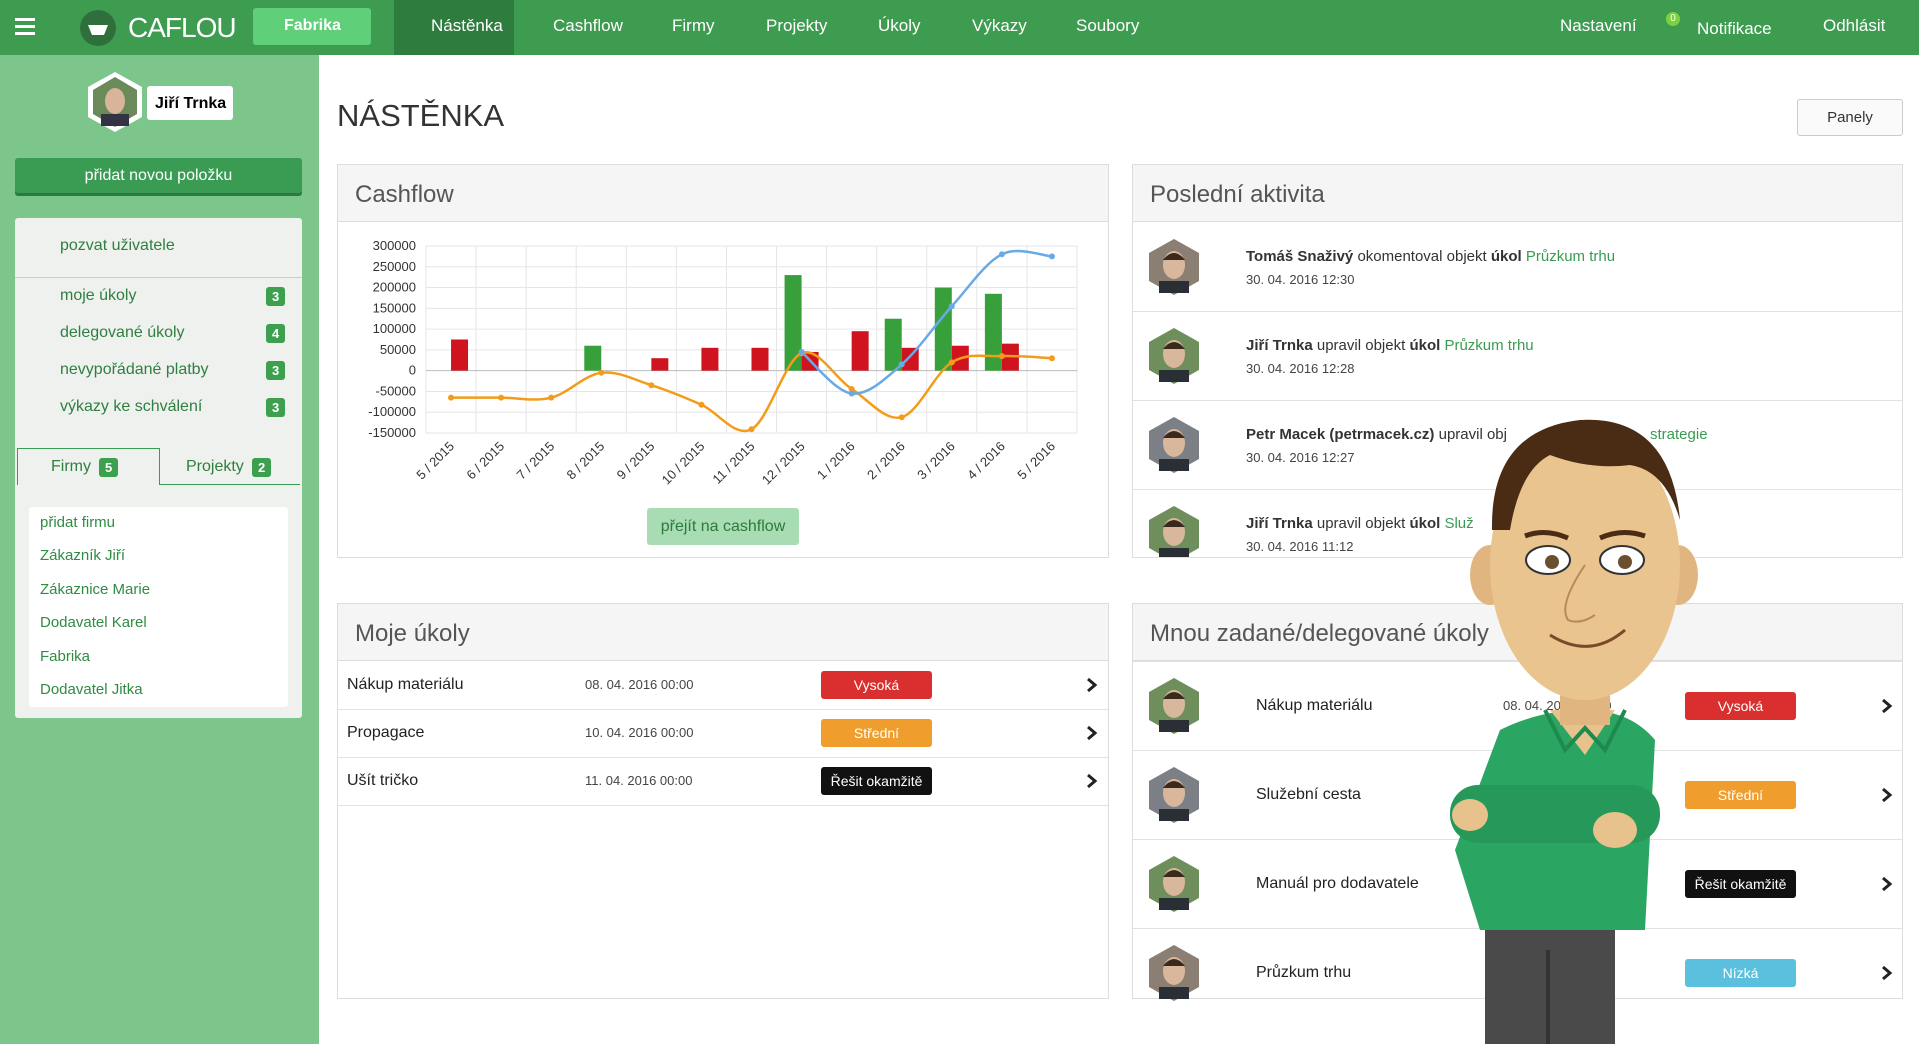  What do you see at coordinates (986, 461) in the screenshot?
I see `x-tick-label: 4 / 2016` at bounding box center [986, 461].